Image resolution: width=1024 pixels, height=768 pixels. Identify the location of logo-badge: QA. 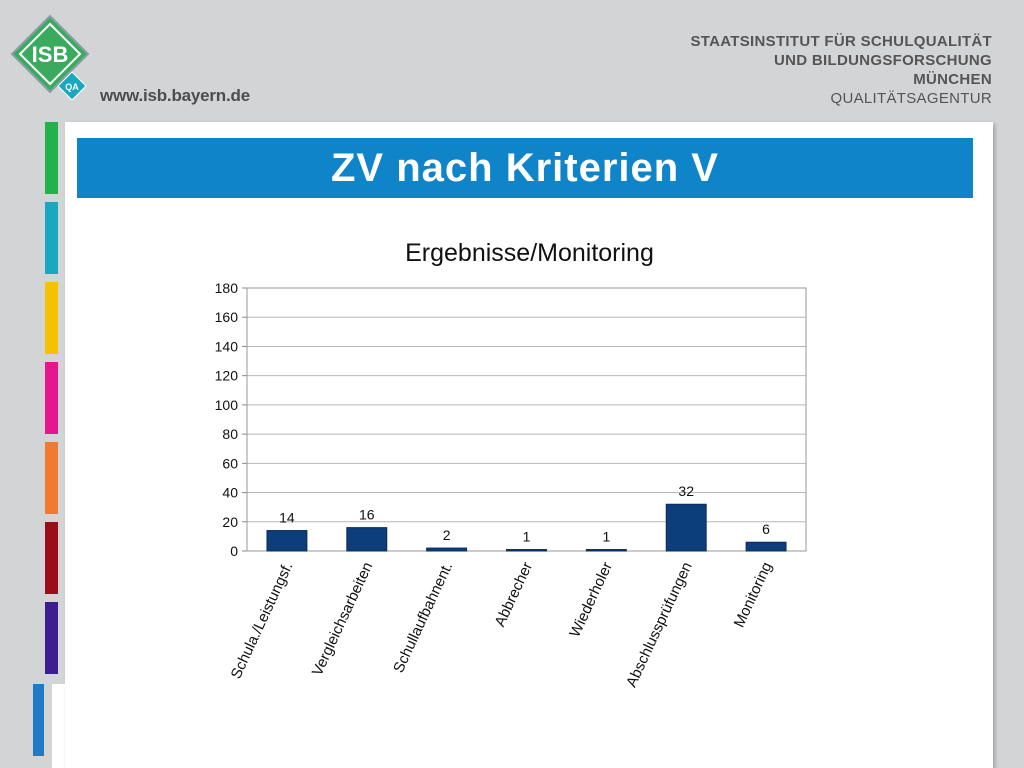
(72, 87).